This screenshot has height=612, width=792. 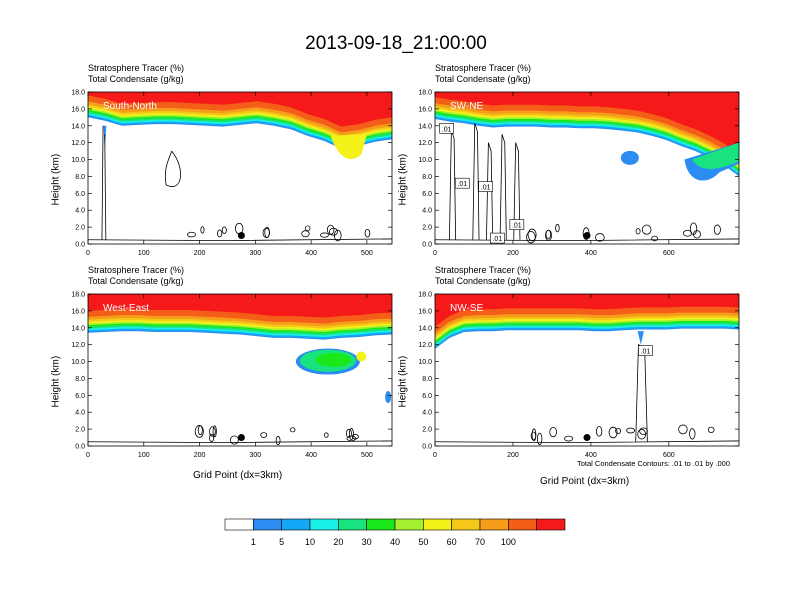 I want to click on panel-2-contour-label: .01, so click(x=462, y=183).